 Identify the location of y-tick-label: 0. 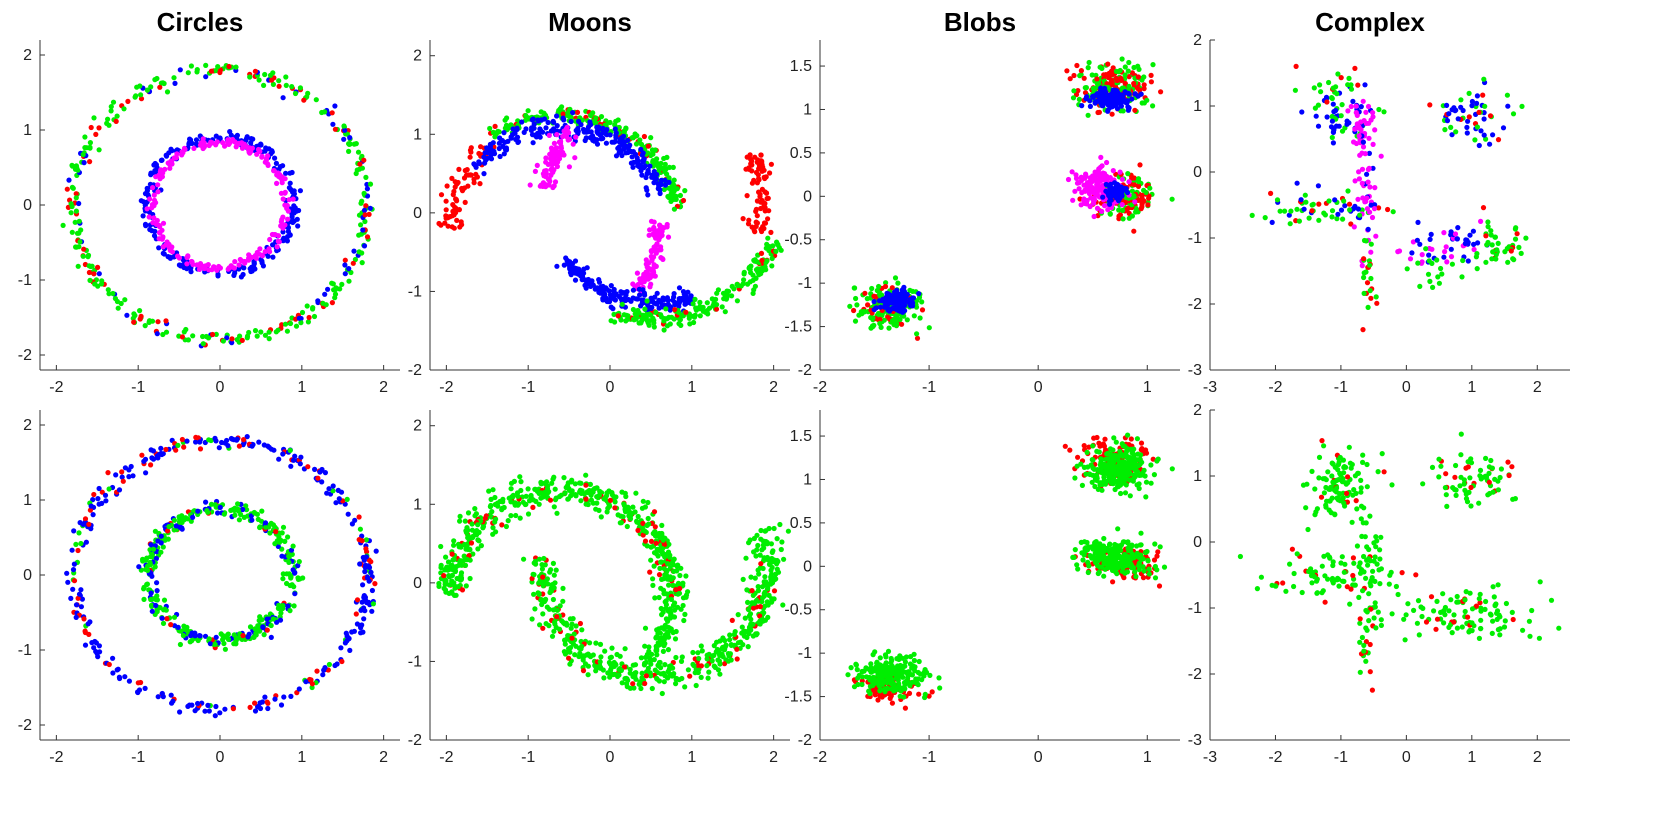
(807, 196).